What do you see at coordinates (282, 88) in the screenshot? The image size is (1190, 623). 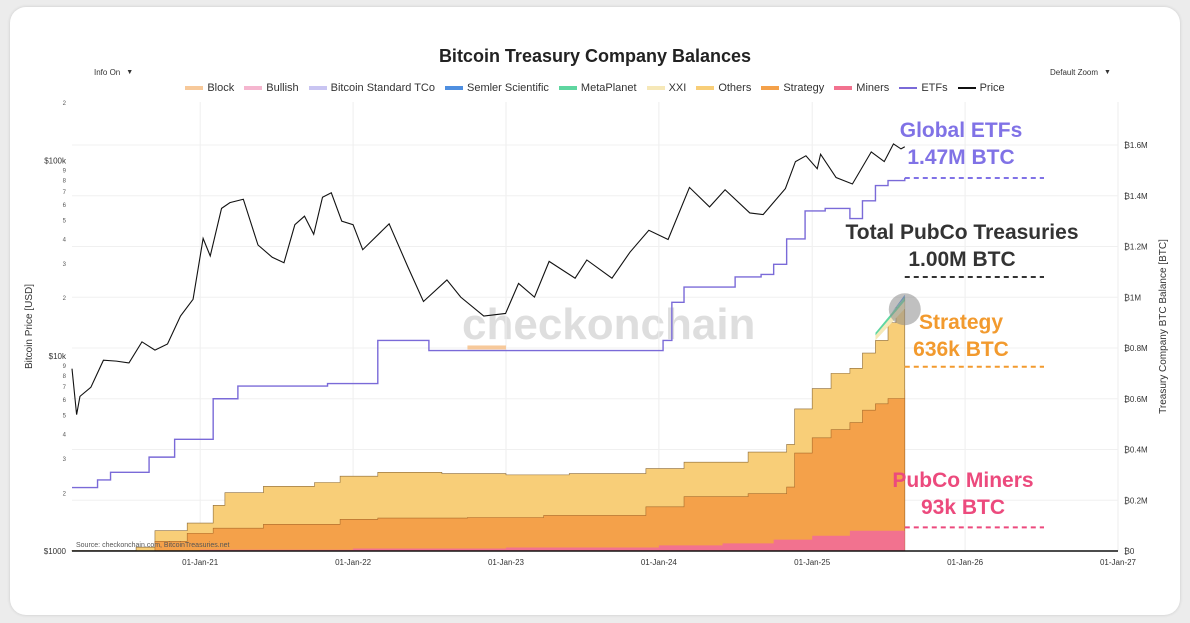 I see `legend-label: Bullish` at bounding box center [282, 88].